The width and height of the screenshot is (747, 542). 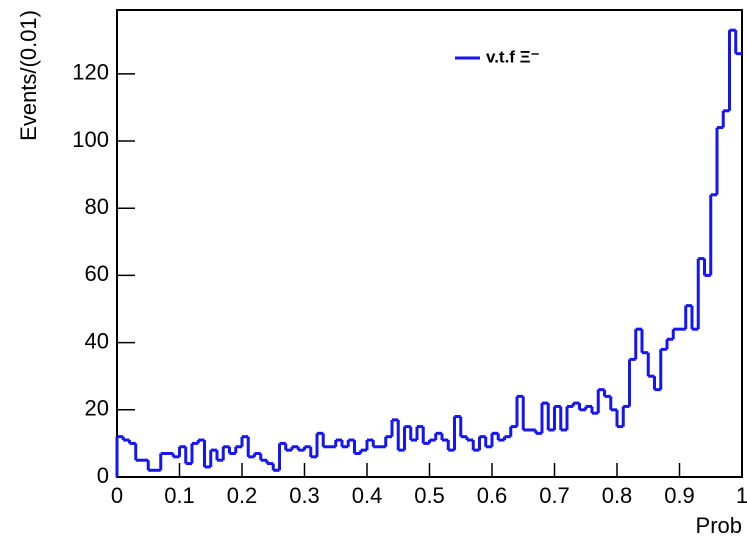 I want to click on x-tick-label: 1, so click(x=741, y=495).